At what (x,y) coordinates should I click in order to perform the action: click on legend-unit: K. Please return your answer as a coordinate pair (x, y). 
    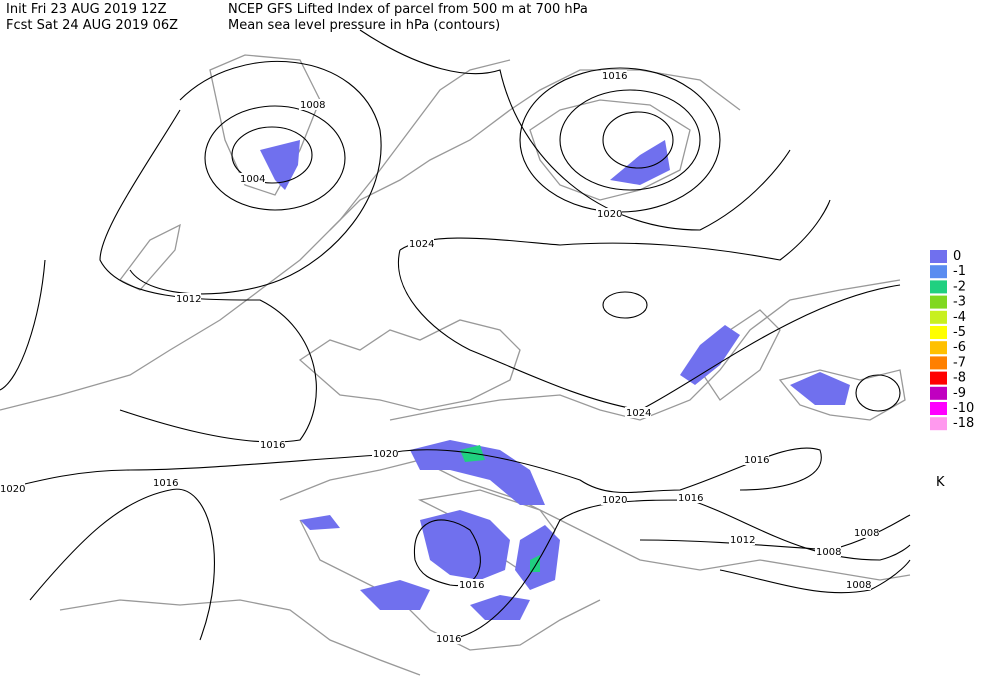
    Looking at the image, I should click on (940, 482).